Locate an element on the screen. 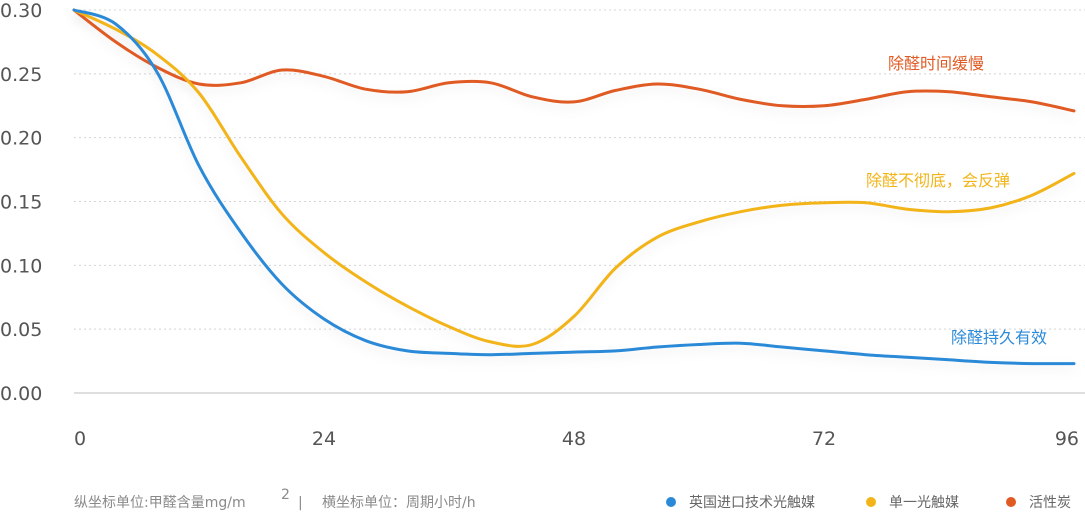  y-tick-label: 0.10 is located at coordinates (21, 266).